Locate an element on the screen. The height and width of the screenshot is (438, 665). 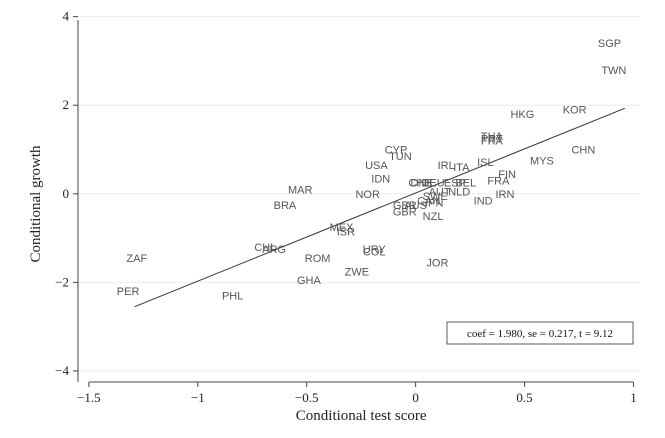
point-label-irn-28: IRN is located at coordinates (504, 195).